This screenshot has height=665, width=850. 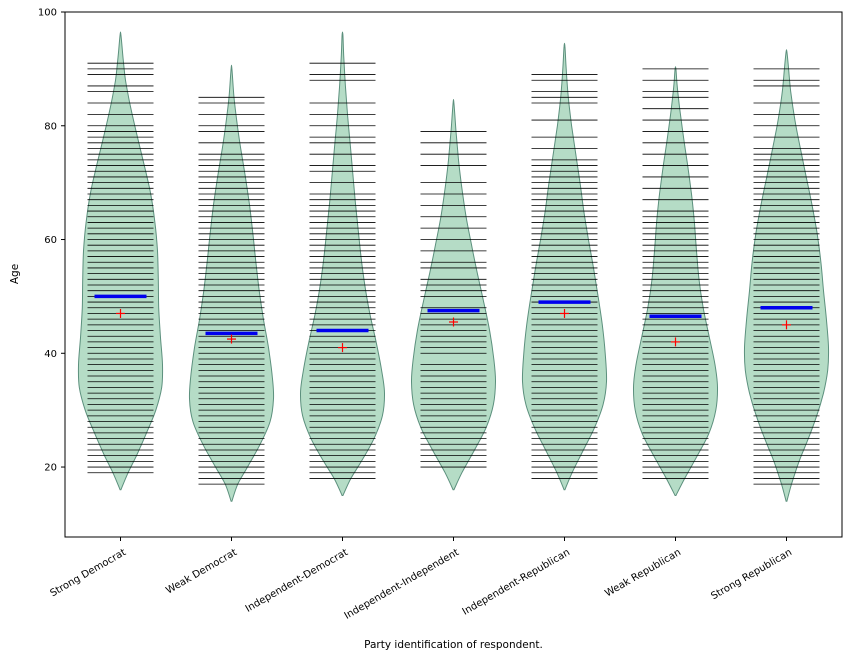 What do you see at coordinates (201, 572) in the screenshot?
I see `x-tick-label: Weak Democrat` at bounding box center [201, 572].